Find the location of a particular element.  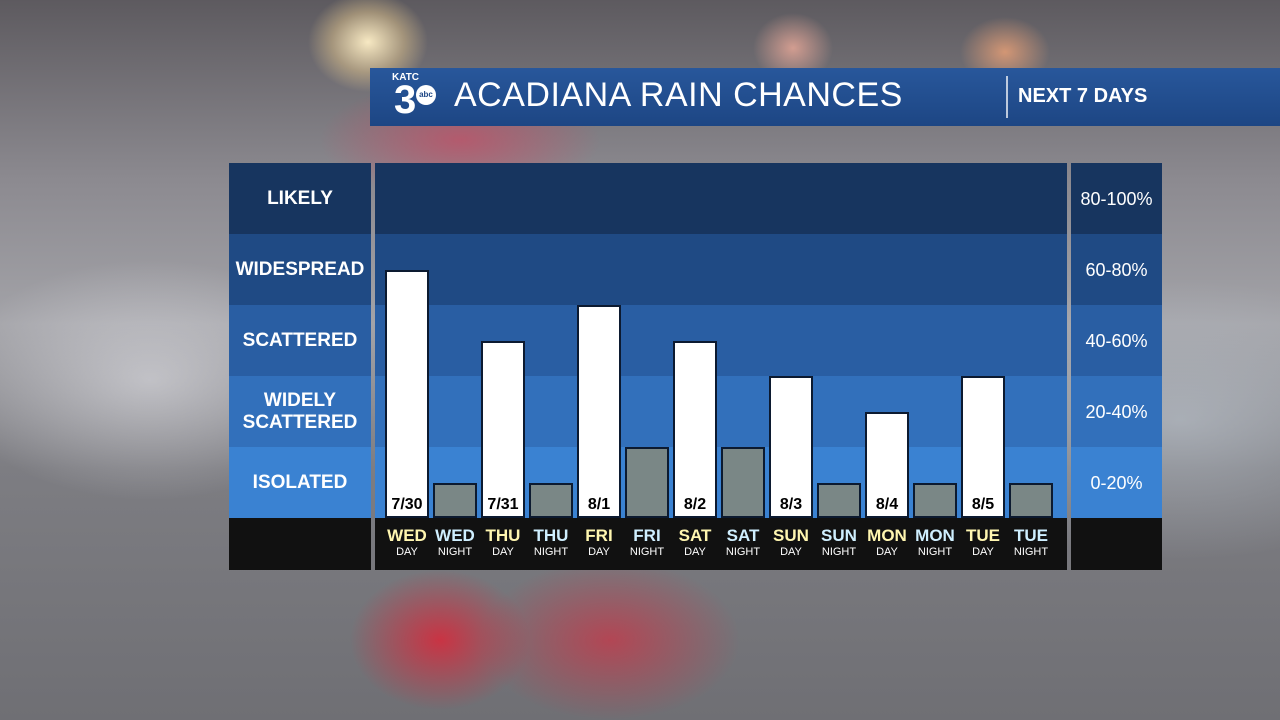

bar-fri-night is located at coordinates (647, 482).